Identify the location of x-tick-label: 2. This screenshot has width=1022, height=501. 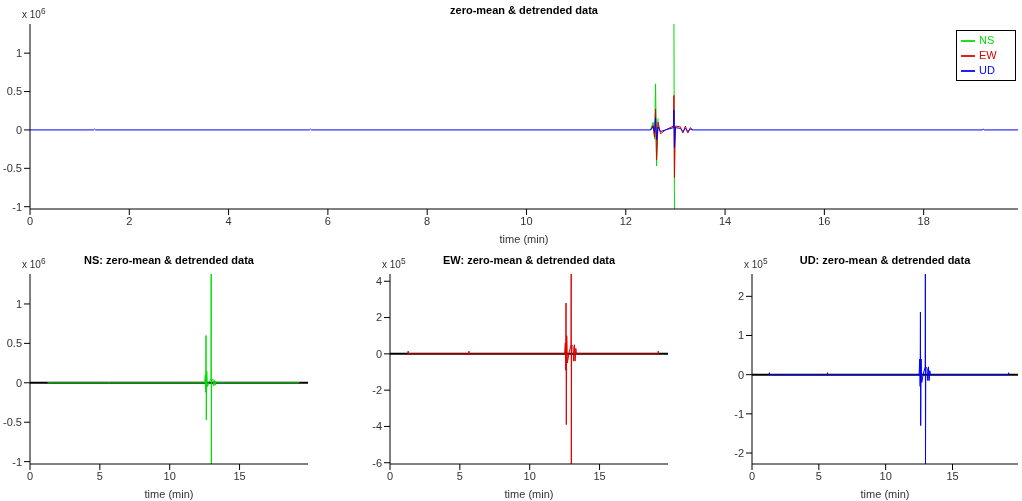
(129, 220).